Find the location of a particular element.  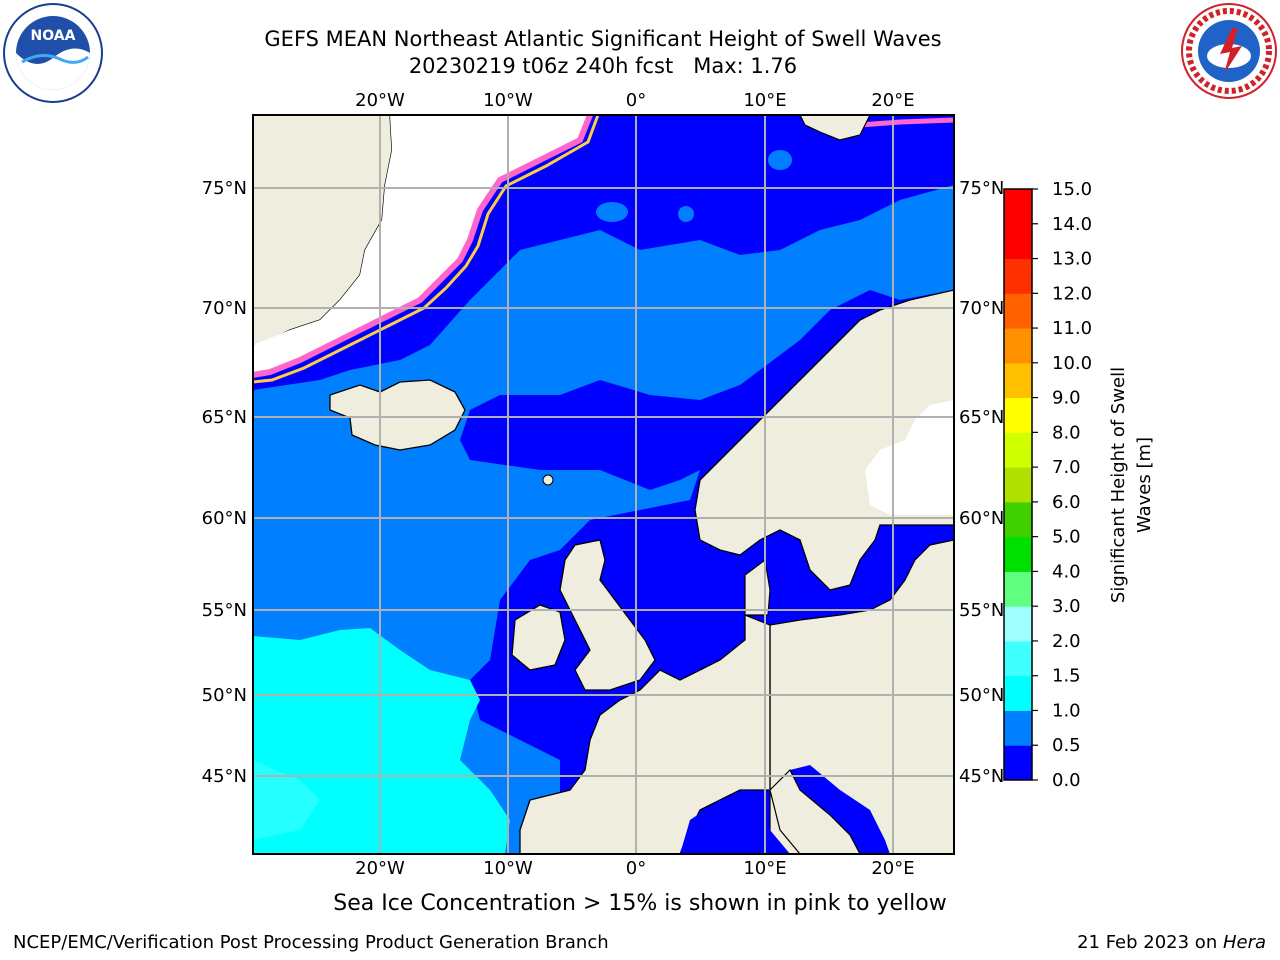

mediterranean-sea is located at coordinates (735, 822).